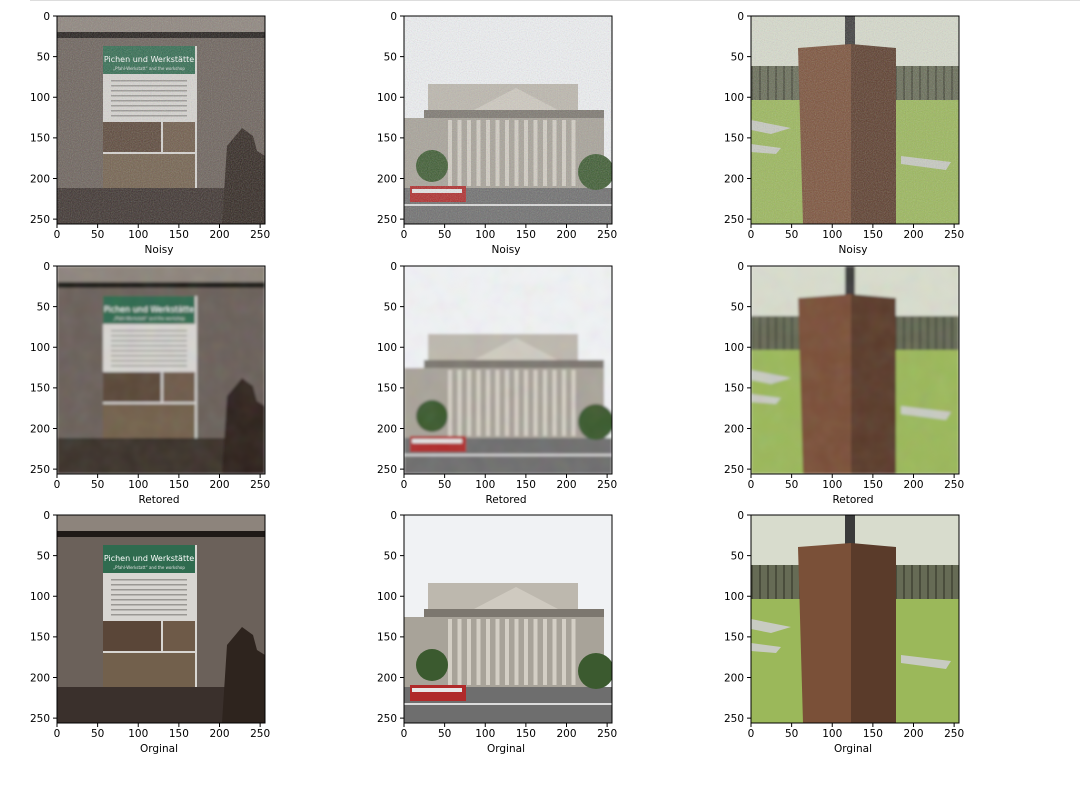 The width and height of the screenshot is (1080, 787). I want to click on image-neoclassical-building-restored, so click(508, 370).